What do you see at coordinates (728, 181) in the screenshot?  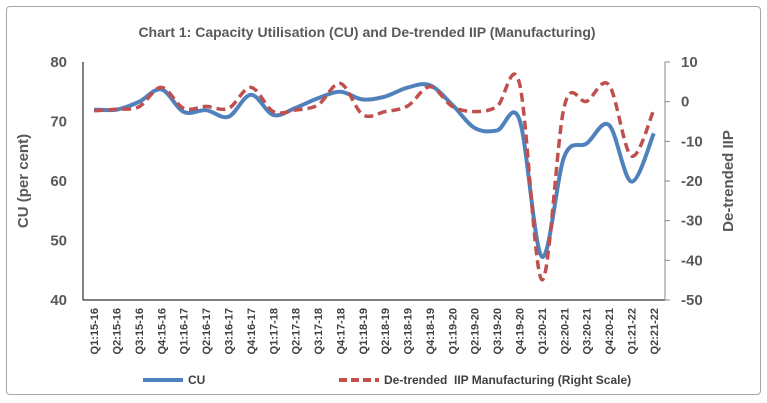 I see `y2-axis-label: De-trended IIP` at bounding box center [728, 181].